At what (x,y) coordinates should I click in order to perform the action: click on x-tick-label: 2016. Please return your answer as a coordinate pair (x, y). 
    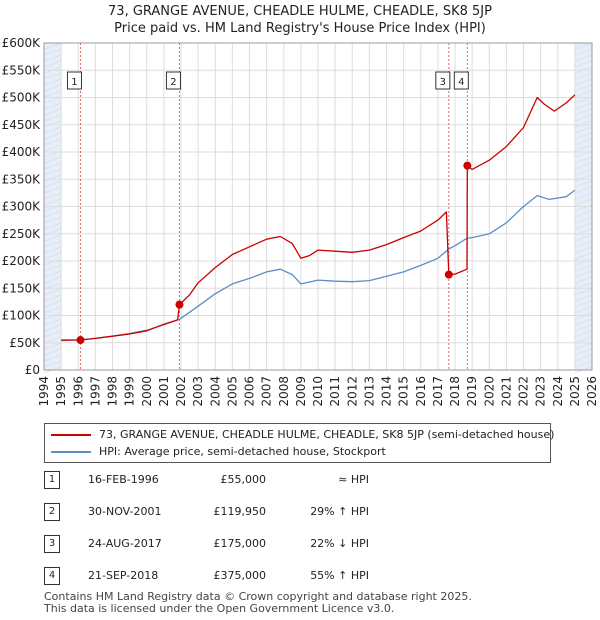
    Looking at the image, I should click on (421, 391).